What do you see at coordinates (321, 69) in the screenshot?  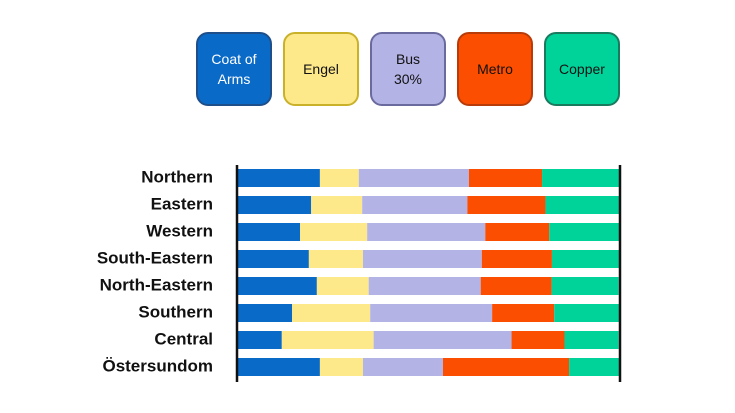 I see `legend-item: Engel` at bounding box center [321, 69].